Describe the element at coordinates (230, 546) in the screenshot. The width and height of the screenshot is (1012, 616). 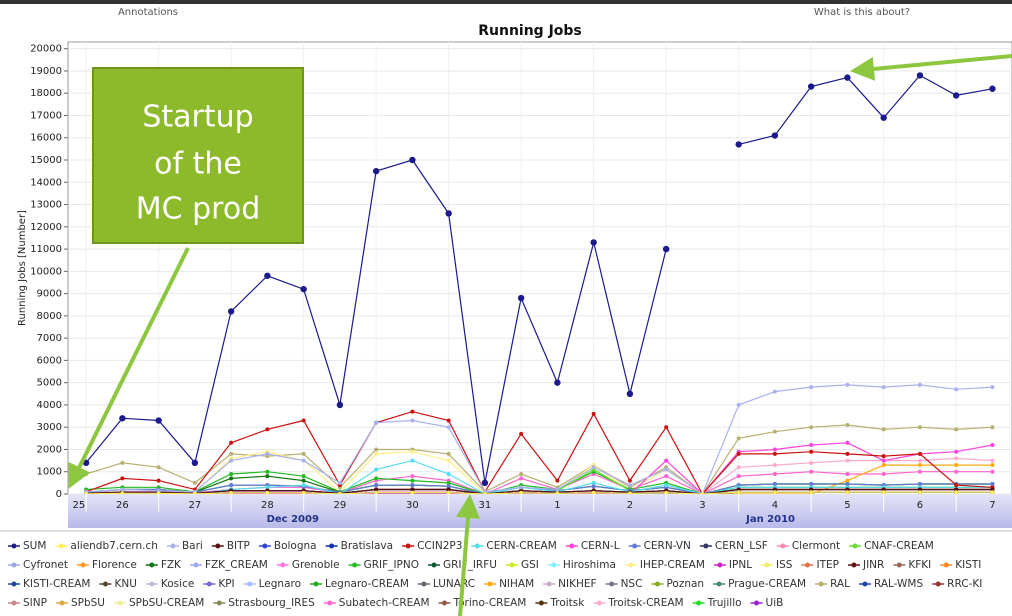
I see `legend-item: BITP` at that location.